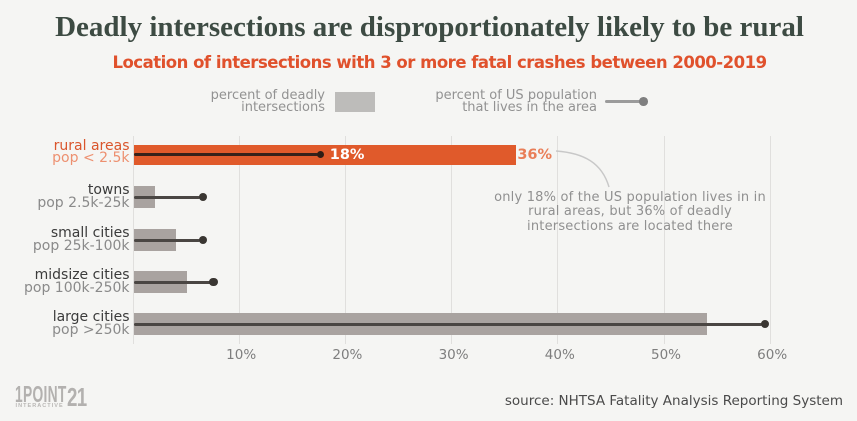 Image resolution: width=857 pixels, height=421 pixels. Describe the element at coordinates (82, 275) in the screenshot. I see `category-name: midsize cities` at that location.